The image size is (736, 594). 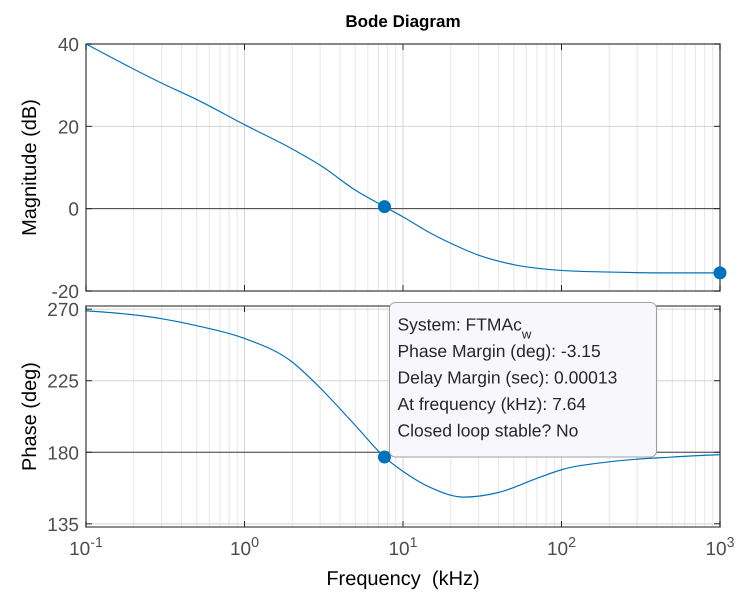 What do you see at coordinates (561, 547) in the screenshot?
I see `x-tick-label: 10$^{2}$` at bounding box center [561, 547].